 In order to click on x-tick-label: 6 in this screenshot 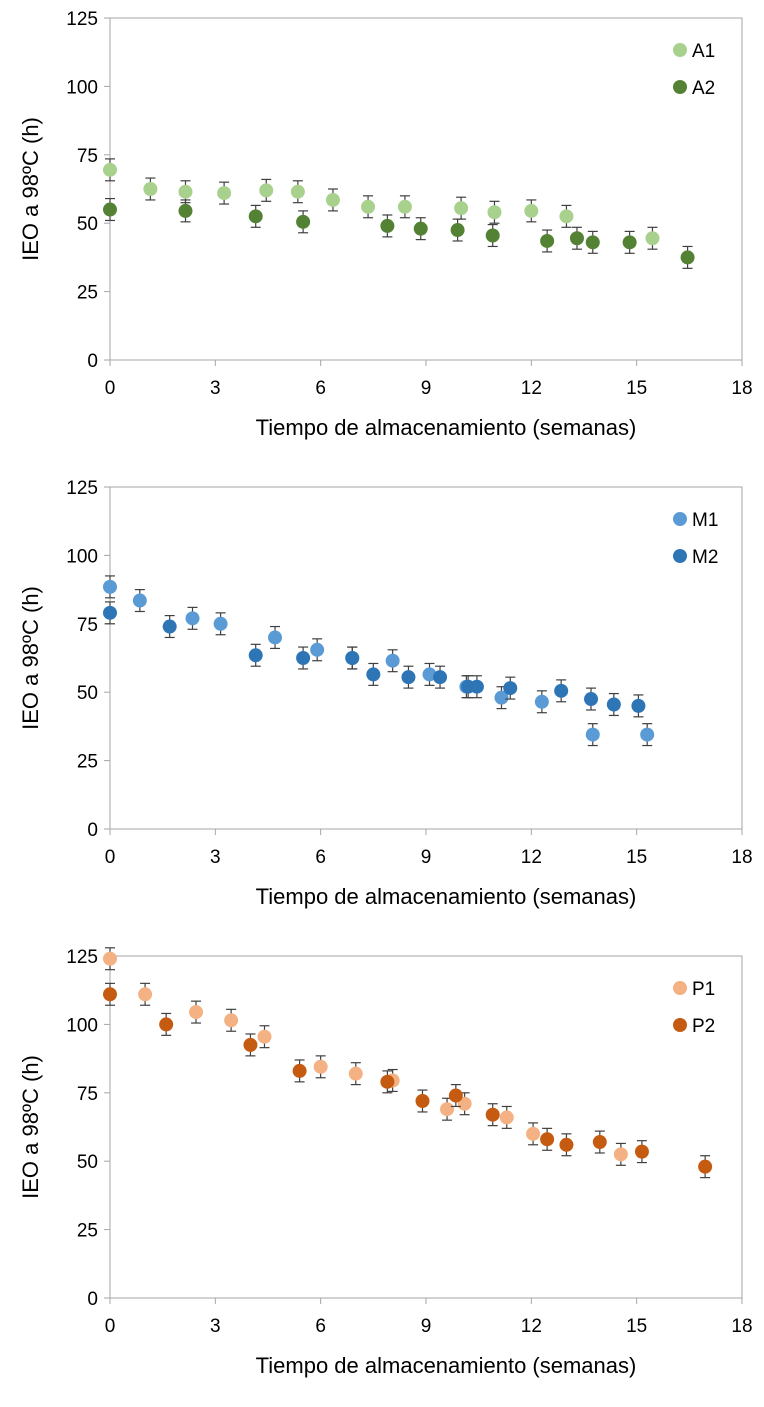, I will do `click(320, 857)`.